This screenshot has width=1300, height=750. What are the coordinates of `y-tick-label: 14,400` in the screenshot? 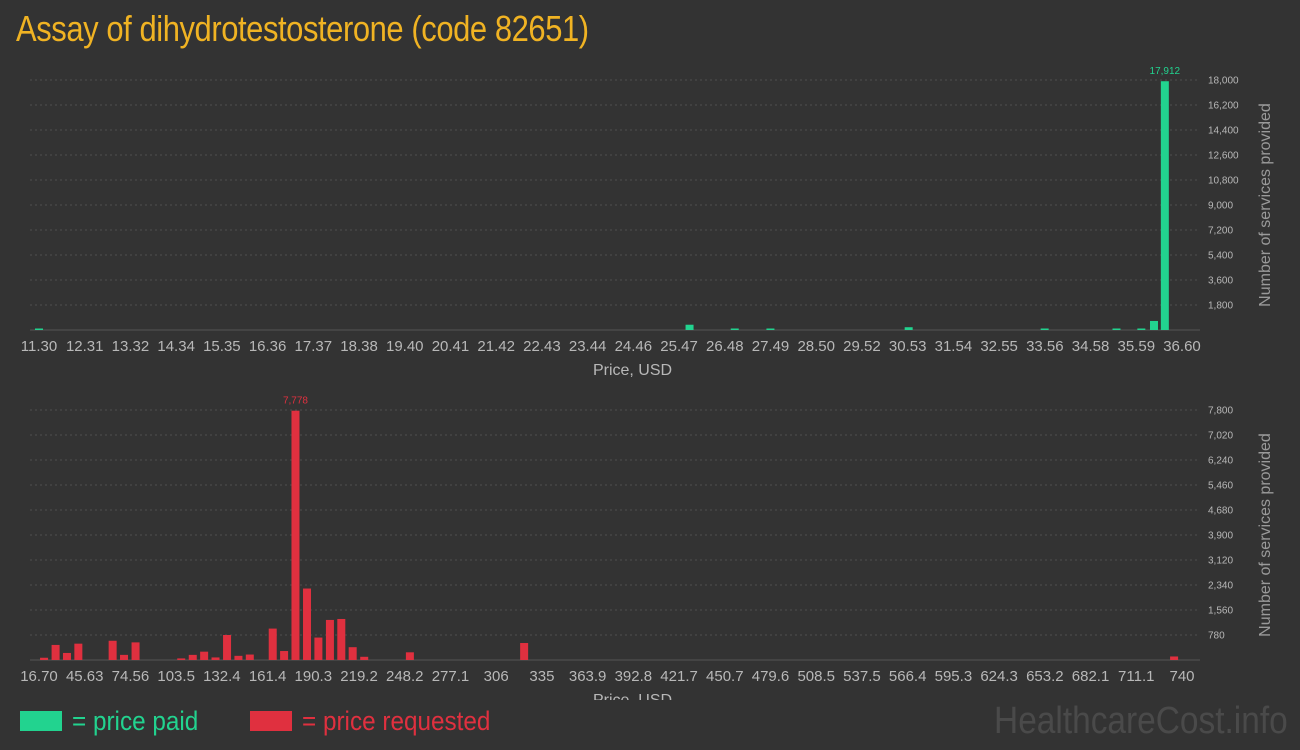 It's located at (1223, 131).